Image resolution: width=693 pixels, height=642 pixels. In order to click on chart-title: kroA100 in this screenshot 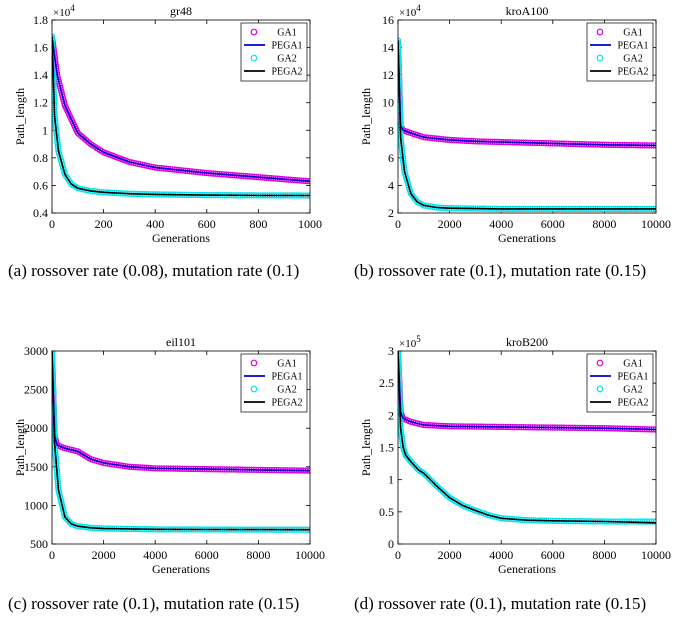, I will do `click(527, 11)`.